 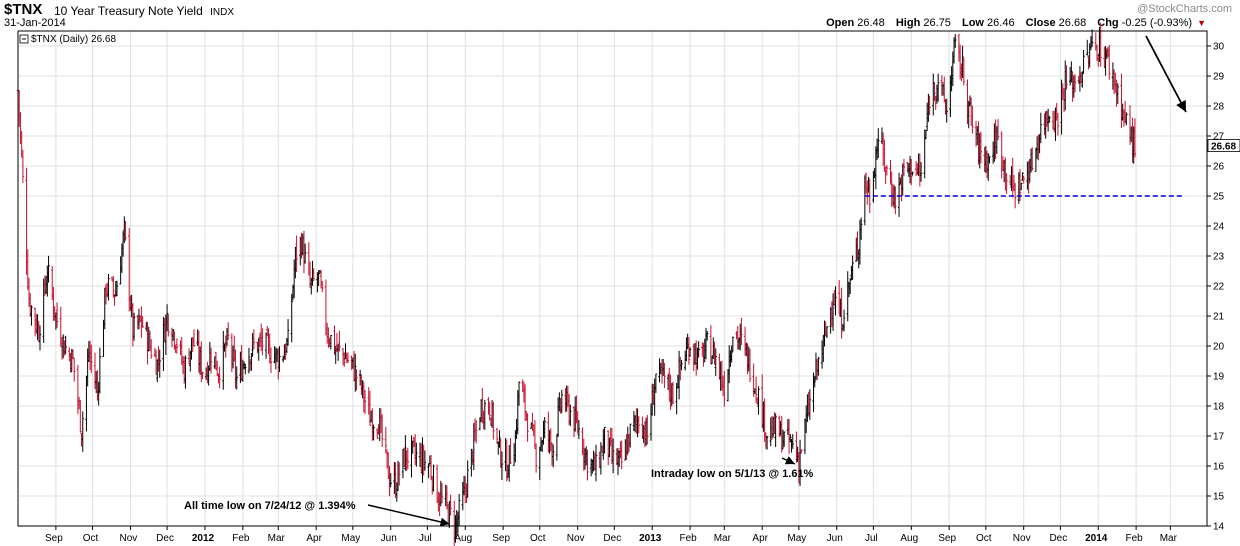 I want to click on legend-label: $TNX (Daily) 26.68, so click(x=73, y=39).